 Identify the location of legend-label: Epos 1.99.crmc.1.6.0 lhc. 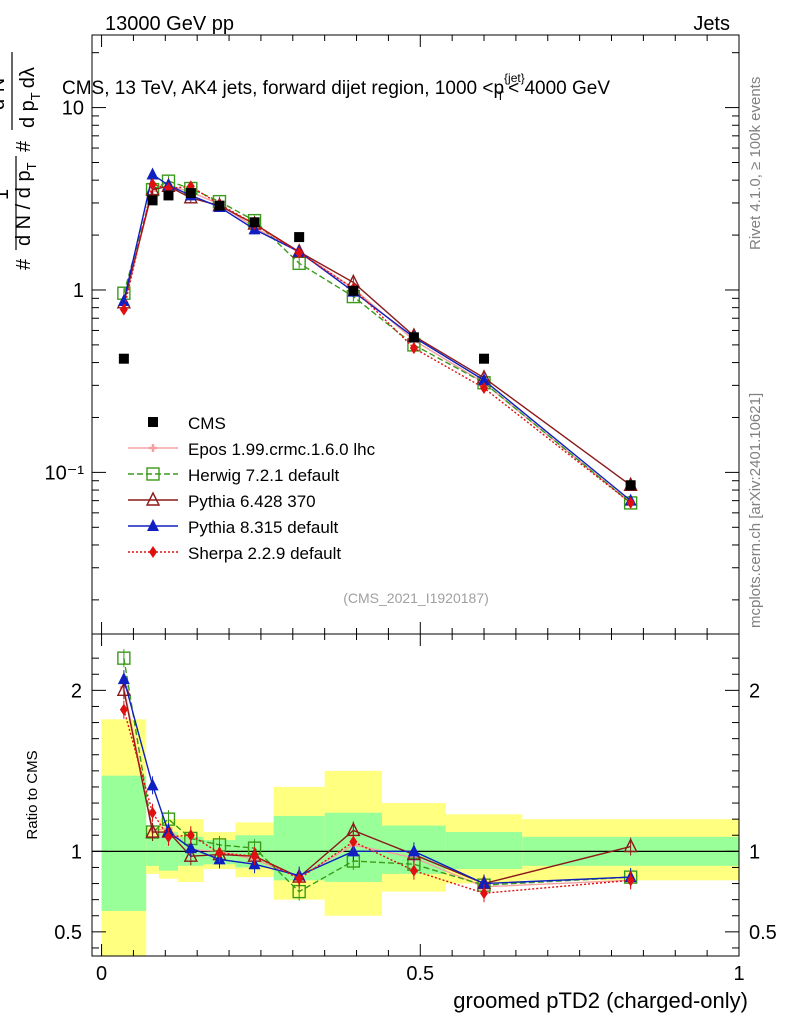
(282, 449).